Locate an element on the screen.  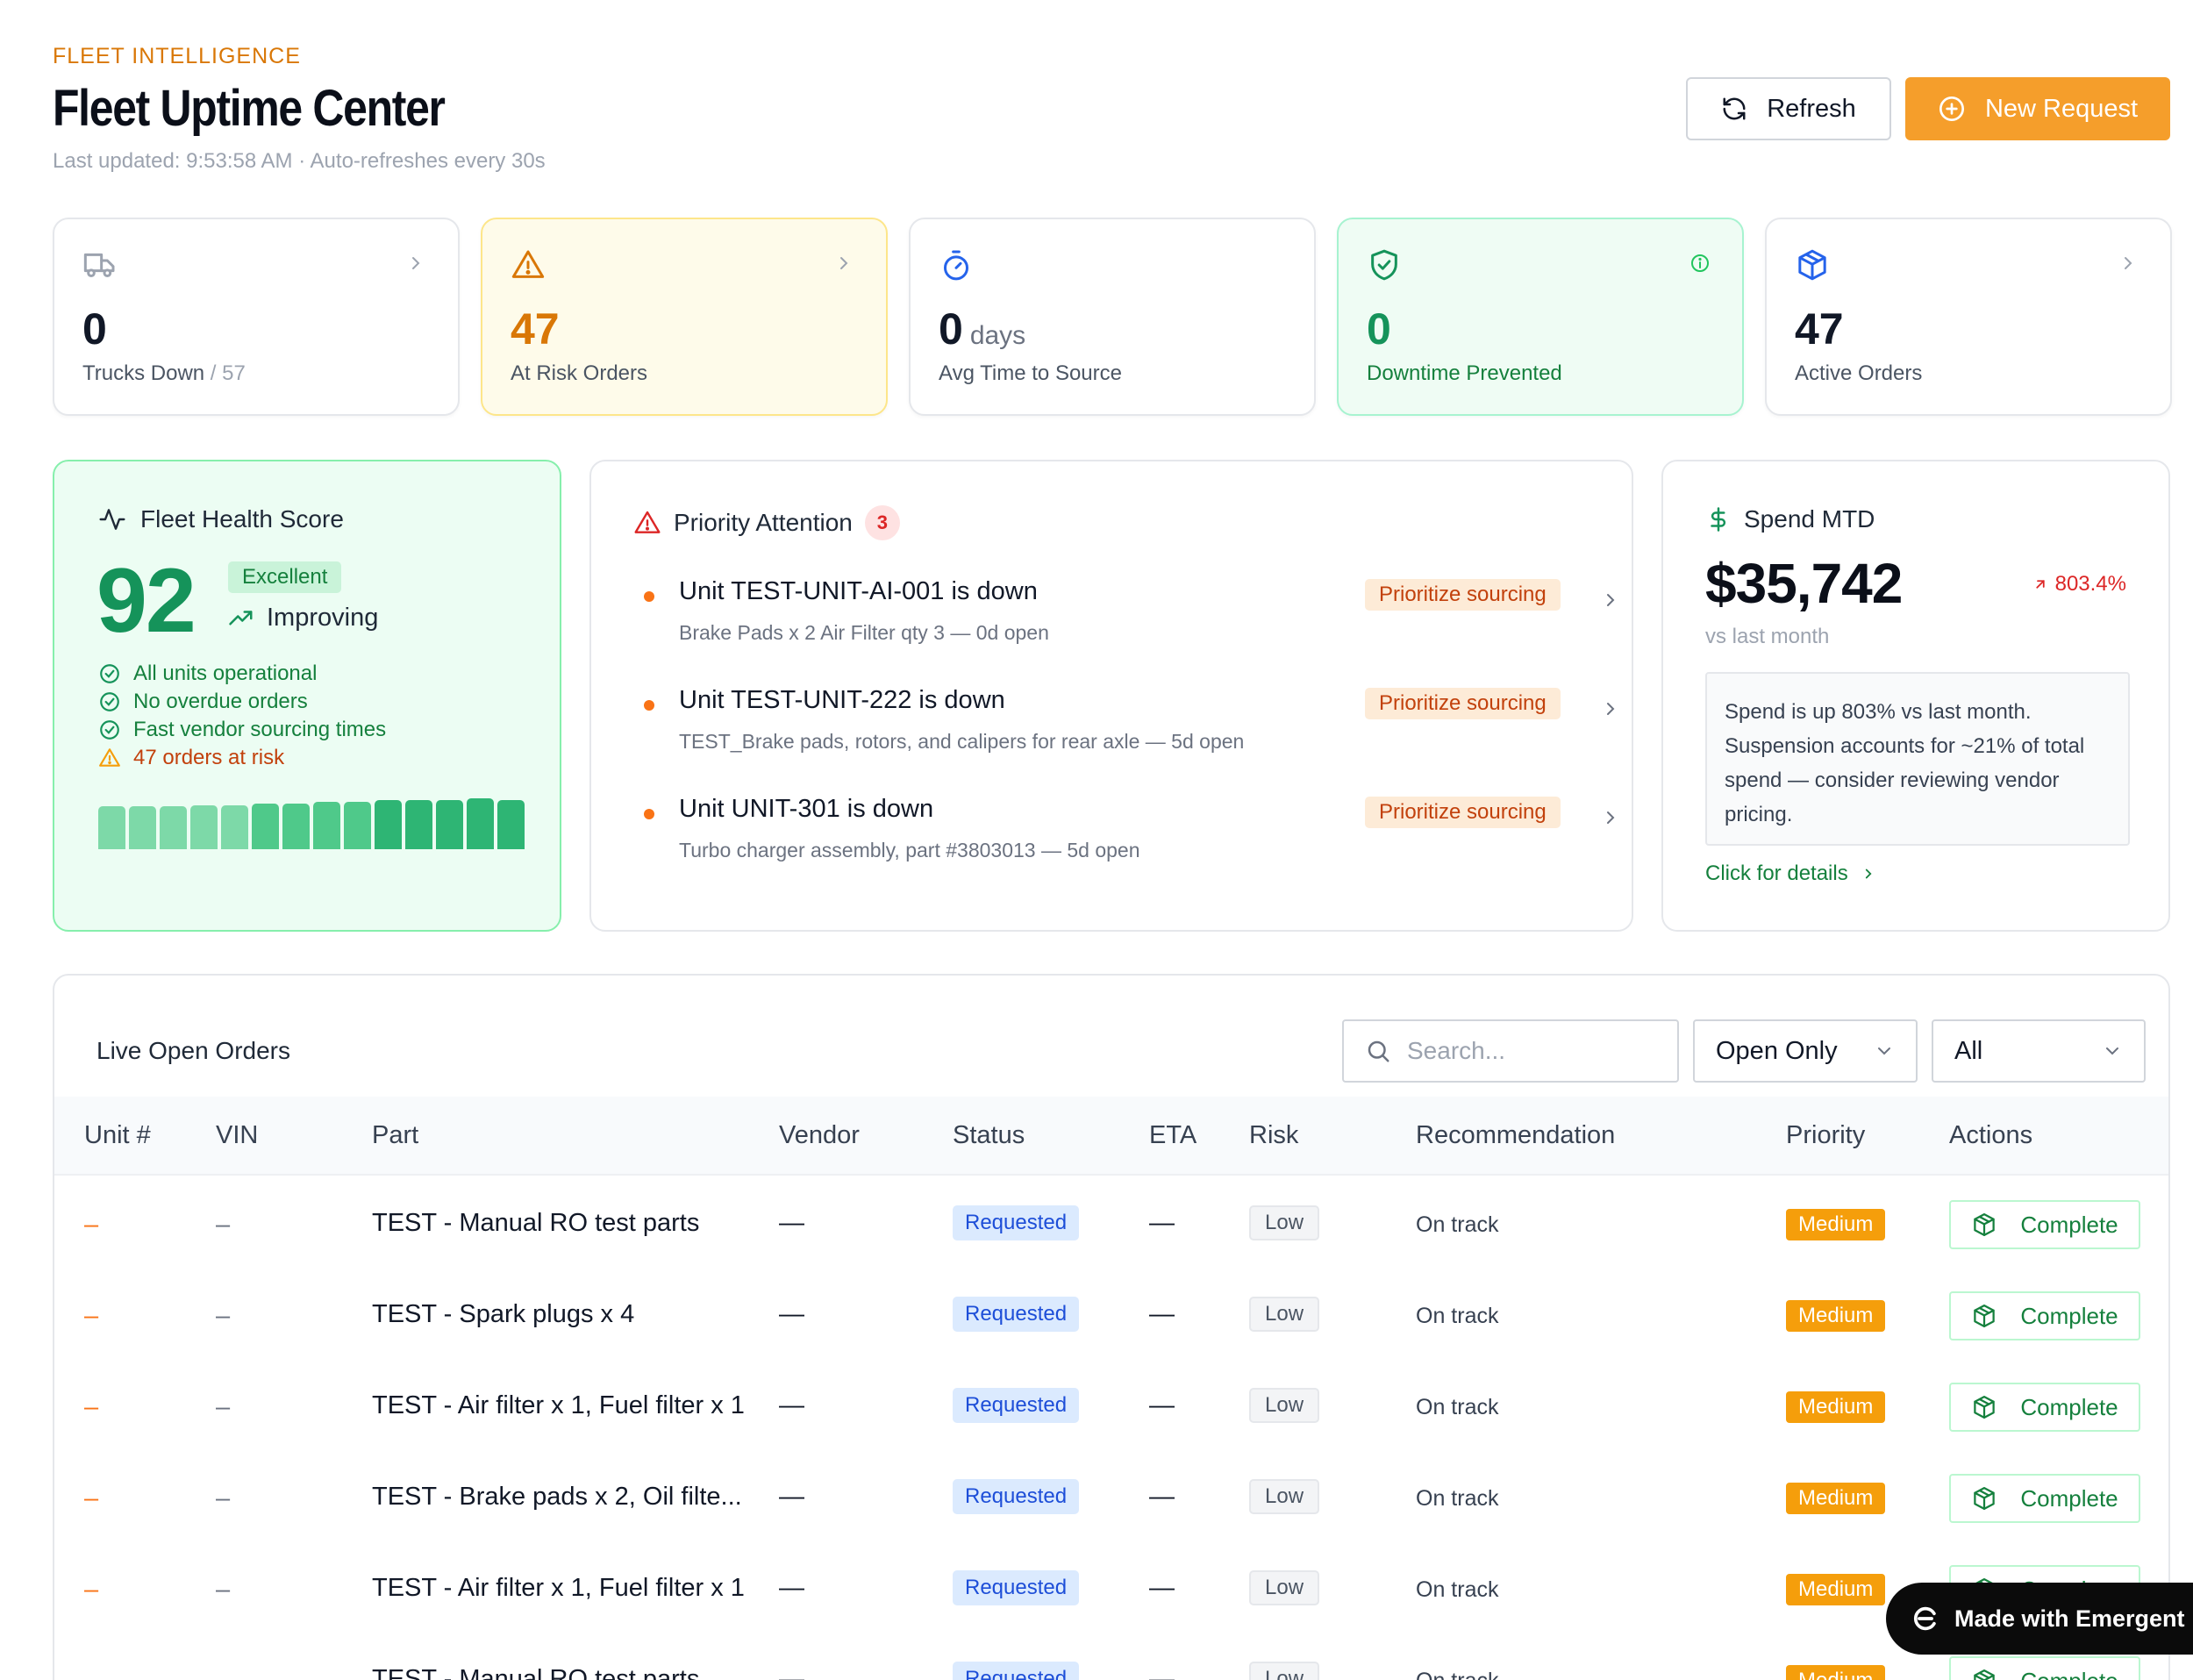
column-header: Status is located at coordinates (989, 1135).